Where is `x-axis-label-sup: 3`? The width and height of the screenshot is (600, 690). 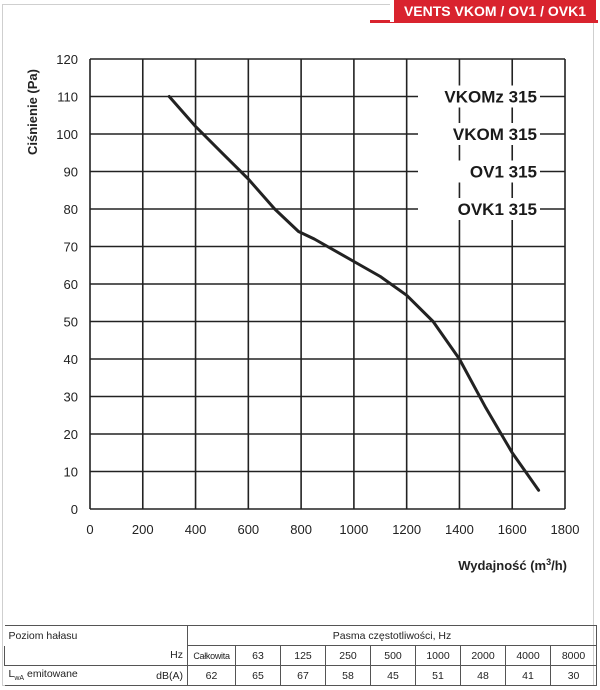 x-axis-label-sup: 3 is located at coordinates (548, 562).